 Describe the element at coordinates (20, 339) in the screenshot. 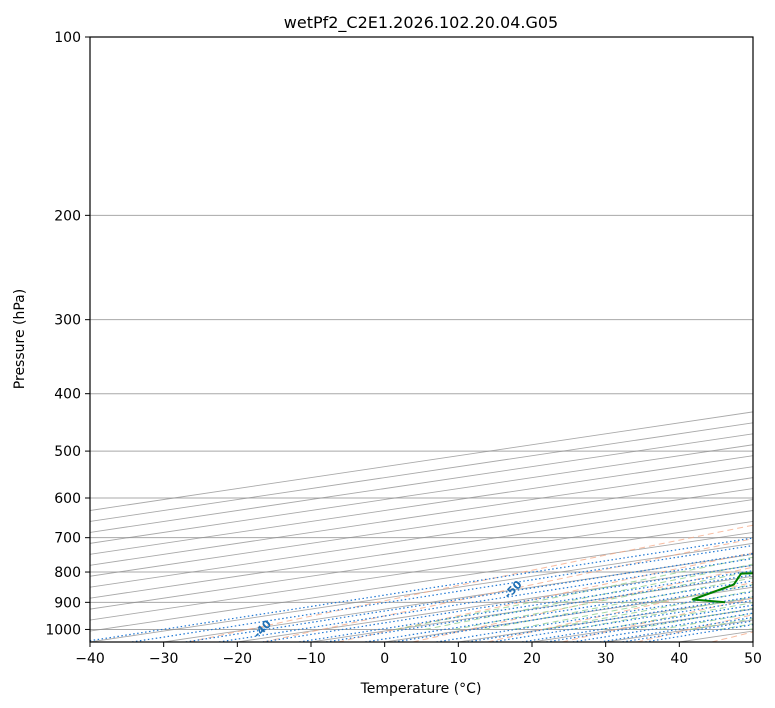

I see `y-axis-label: Pressure (hPa)` at that location.